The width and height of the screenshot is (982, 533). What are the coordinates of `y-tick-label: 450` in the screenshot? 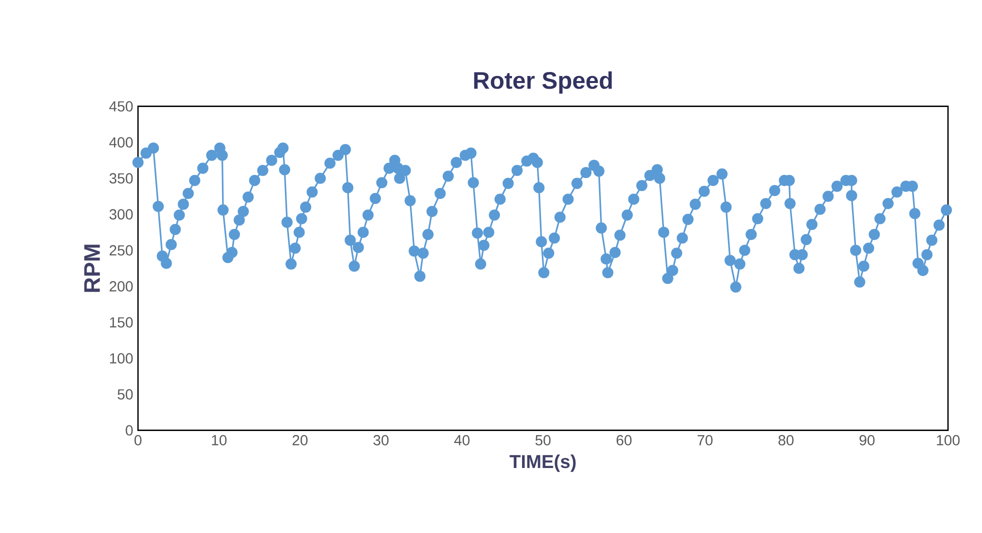 It's located at (121, 106).